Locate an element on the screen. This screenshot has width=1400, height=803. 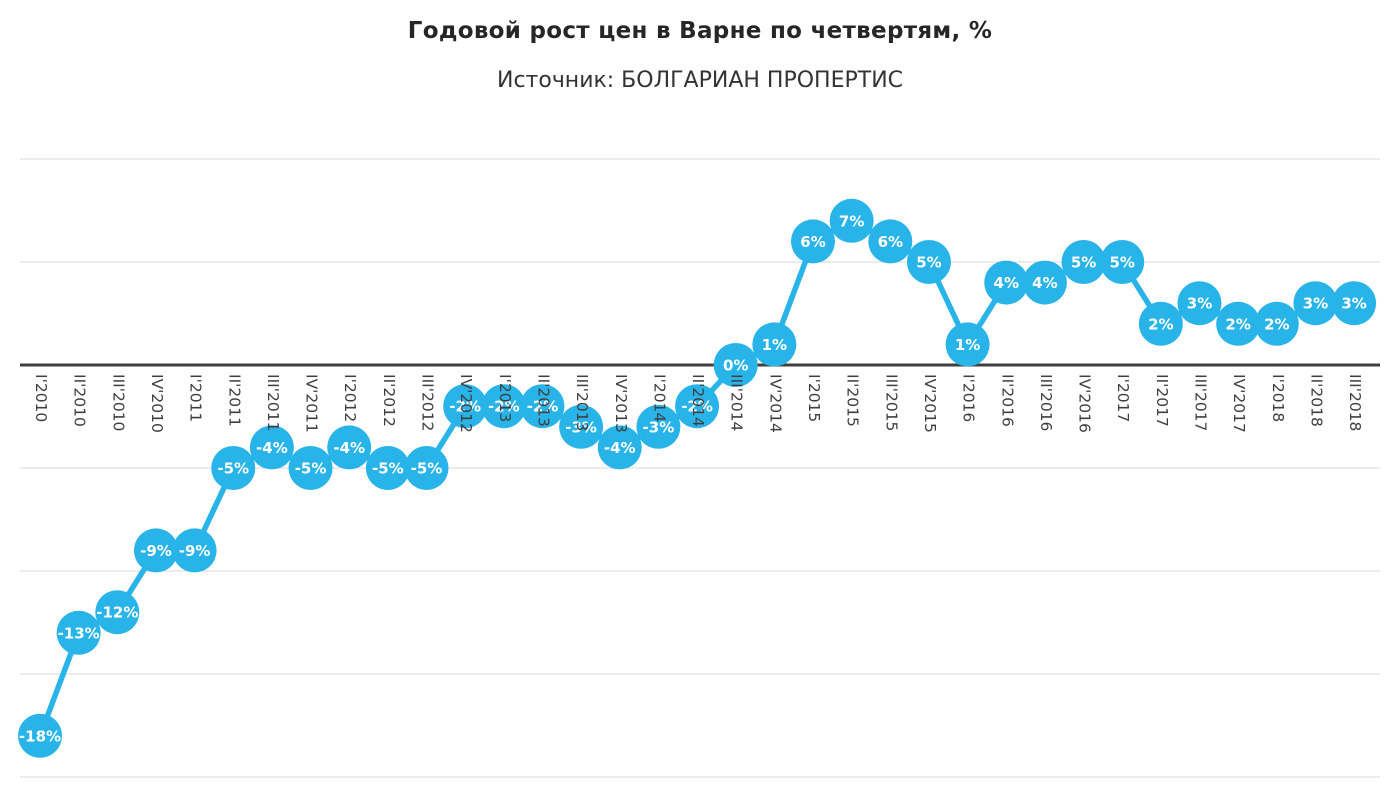
x-axis-label: IV'2015 is located at coordinates (930, 403).